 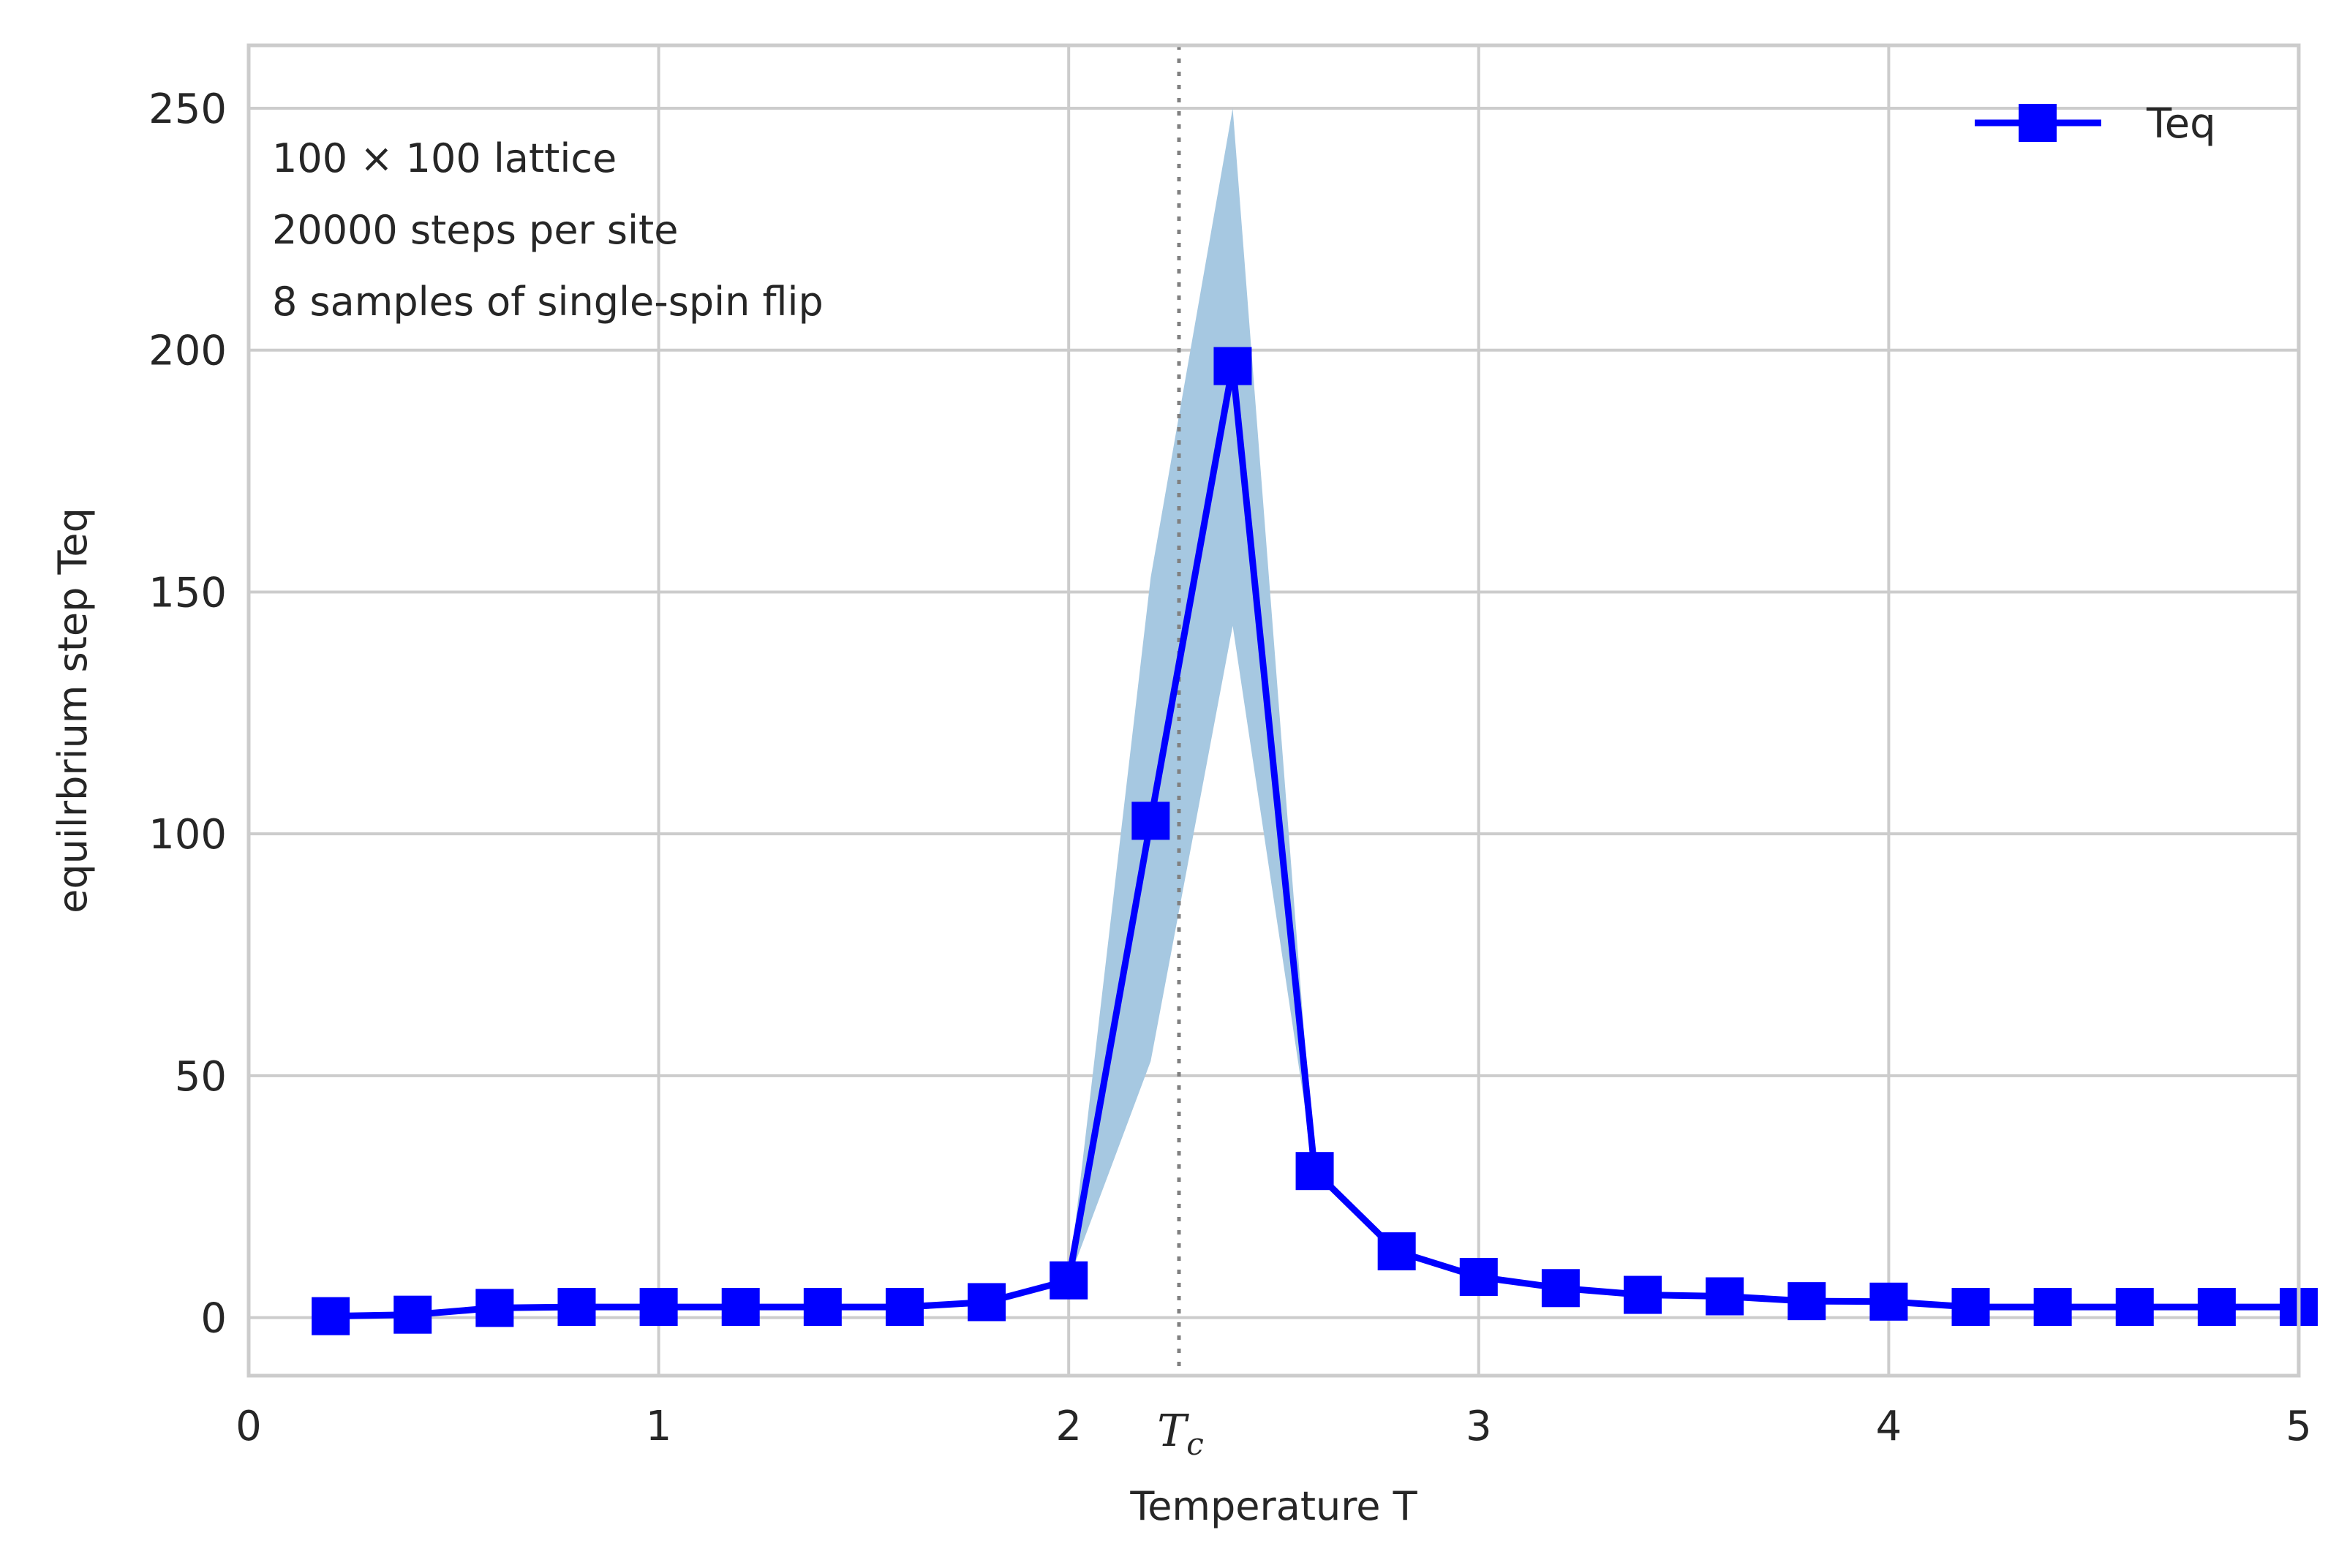 What do you see at coordinates (73, 710) in the screenshot?
I see `y-axis-title: equilrbrium step Teq` at bounding box center [73, 710].